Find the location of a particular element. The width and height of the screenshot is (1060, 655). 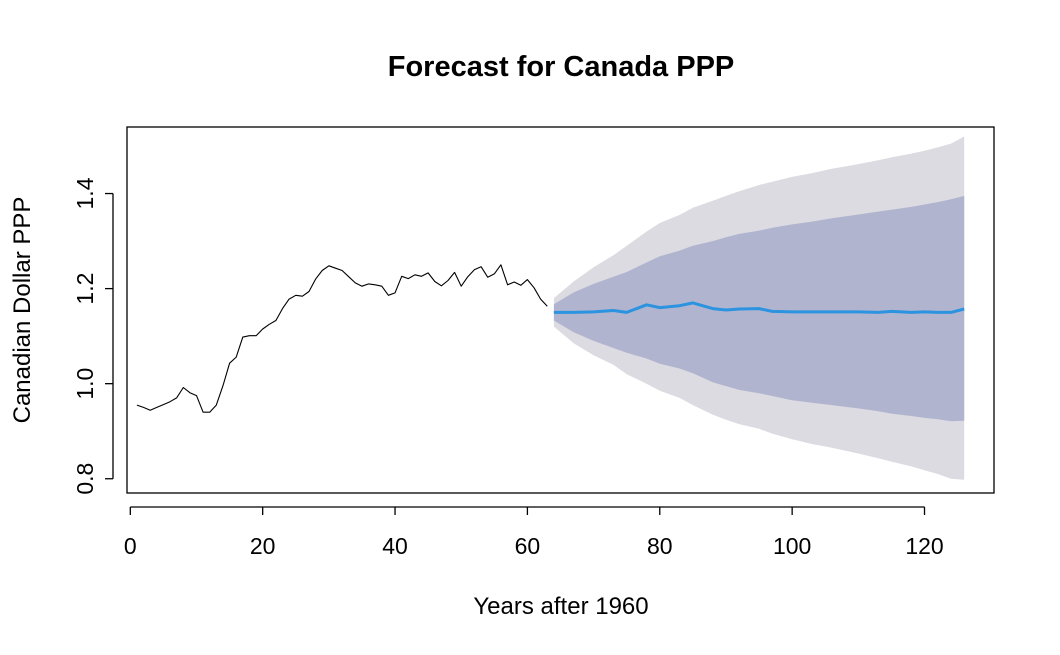

x-tick-label: 80 is located at coordinates (660, 546).